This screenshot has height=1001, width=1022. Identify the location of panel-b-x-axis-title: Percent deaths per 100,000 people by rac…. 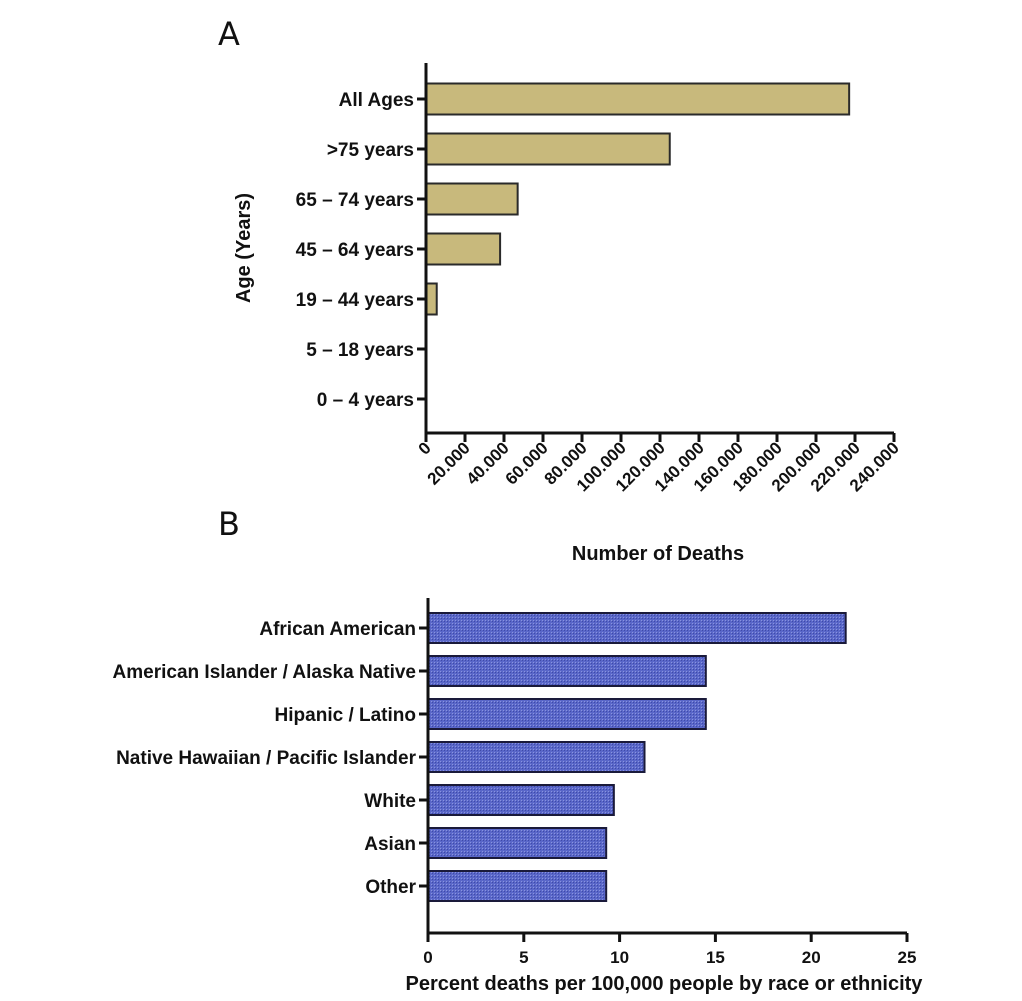
(665, 984).